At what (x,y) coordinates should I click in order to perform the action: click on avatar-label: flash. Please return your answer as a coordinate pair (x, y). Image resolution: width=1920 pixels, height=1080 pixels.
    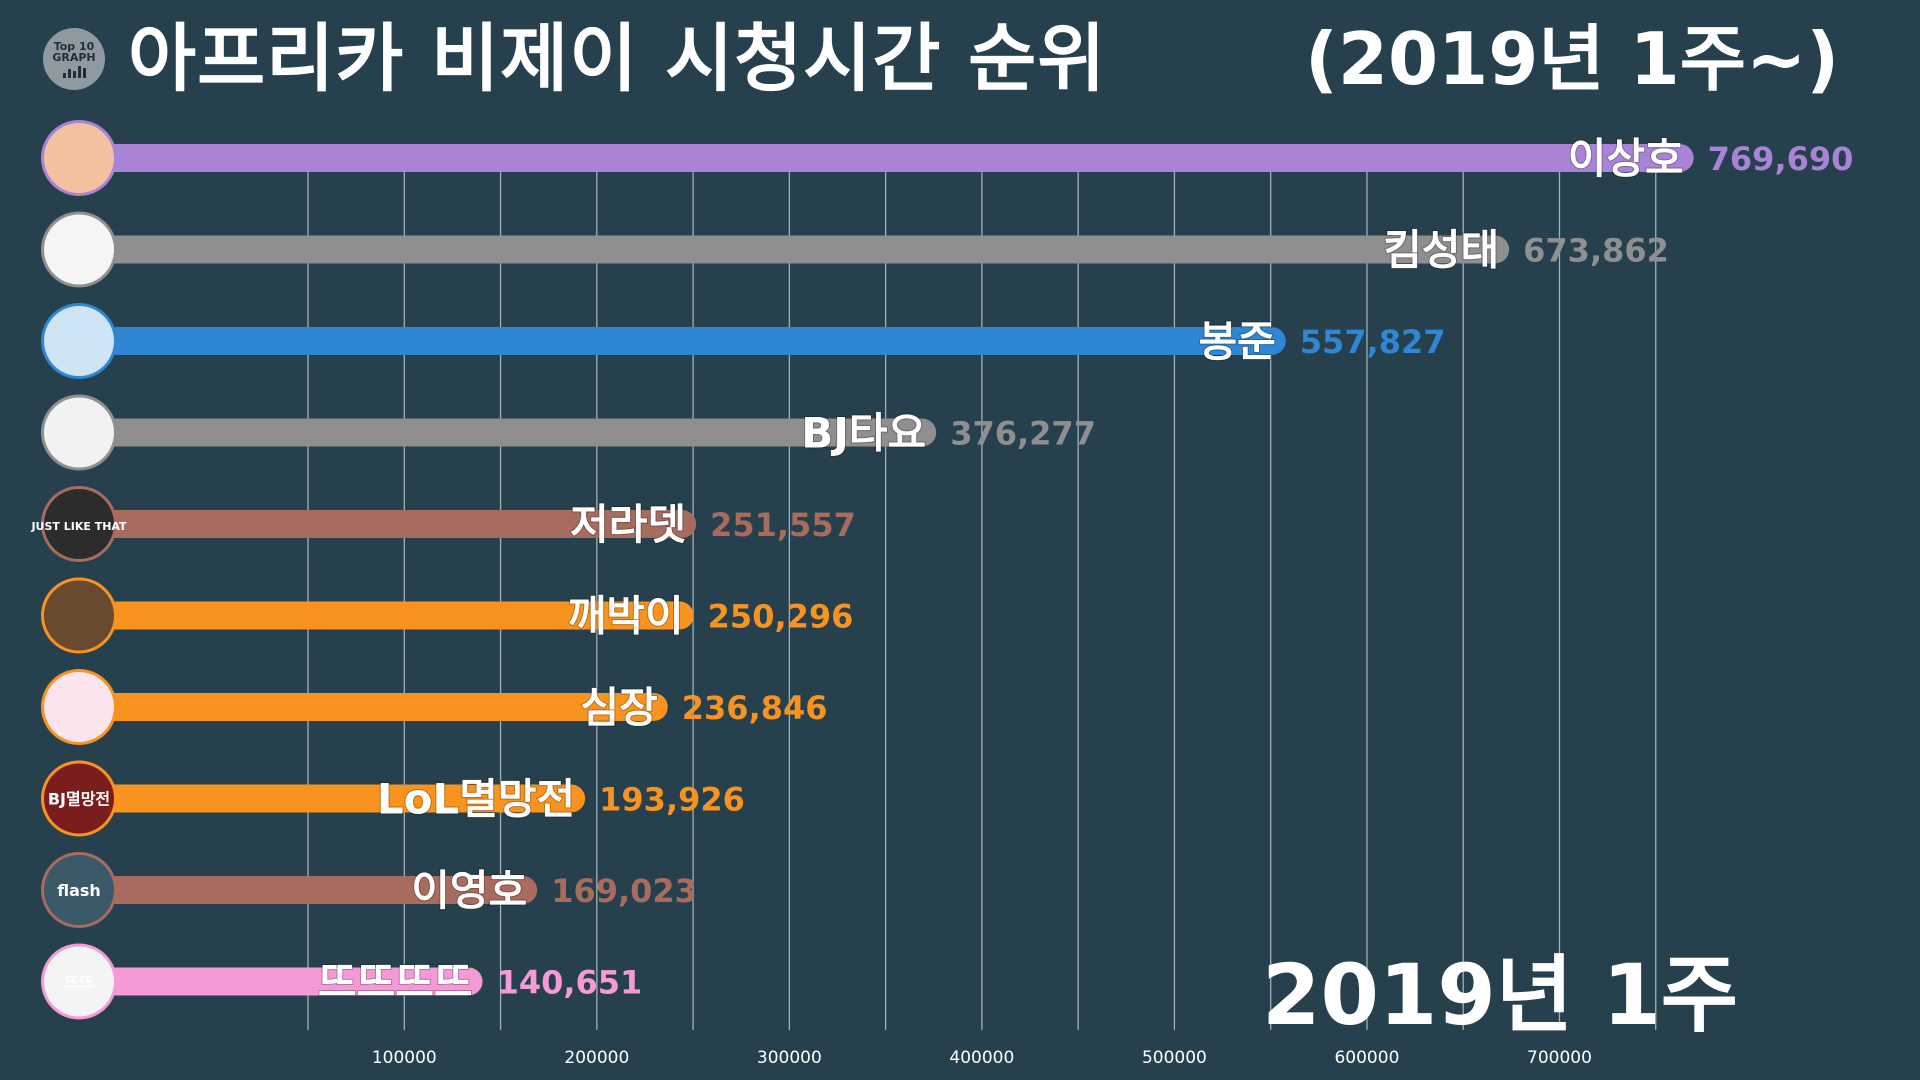
    Looking at the image, I should click on (79, 890).